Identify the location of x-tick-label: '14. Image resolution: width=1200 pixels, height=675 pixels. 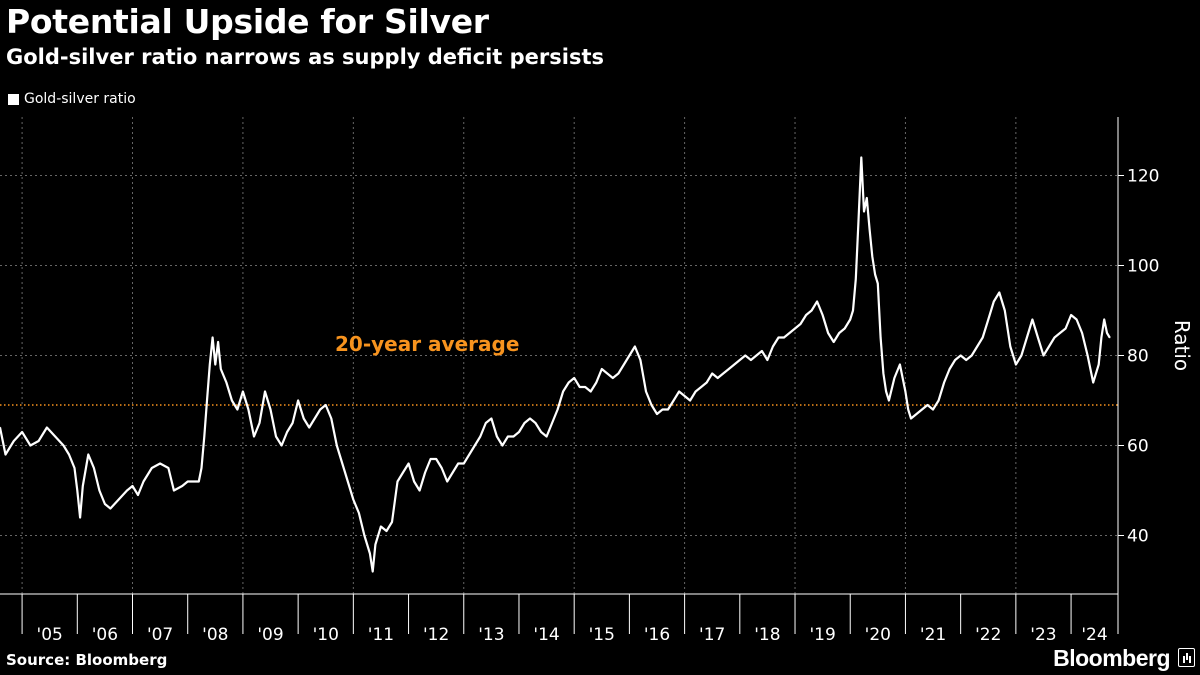
(546, 635).